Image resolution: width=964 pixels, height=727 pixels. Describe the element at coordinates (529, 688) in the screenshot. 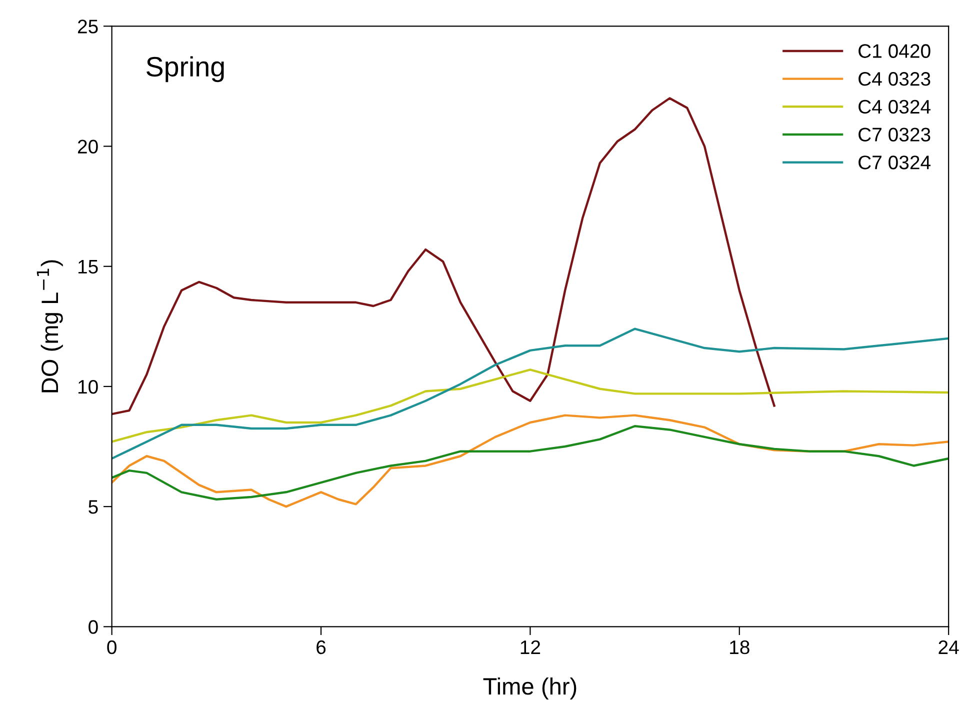

I see `x-axis-title: Time (hr)` at that location.